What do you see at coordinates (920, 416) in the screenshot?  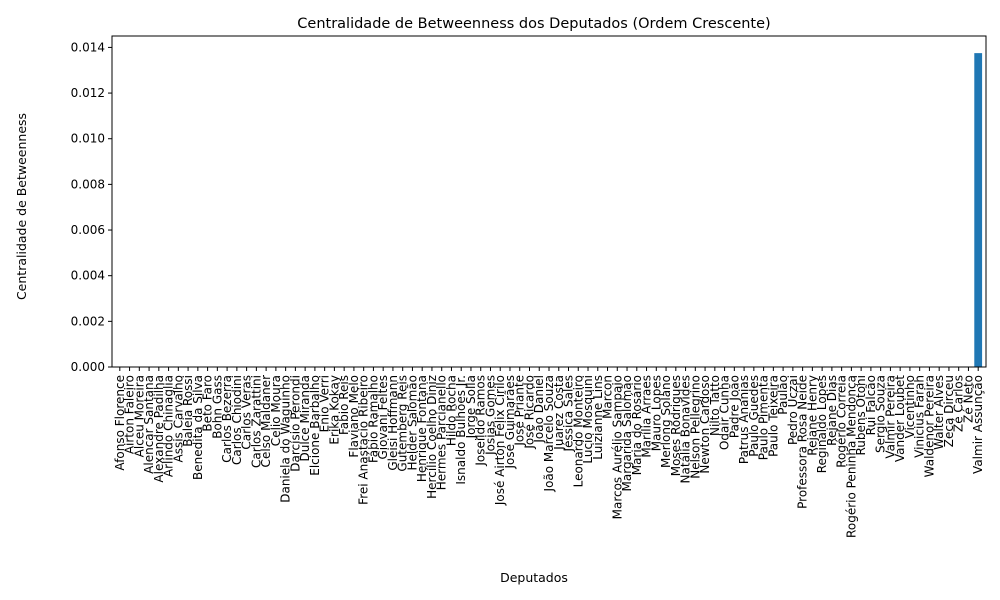 I see `x-tick-label-82: Vinicius Farah` at bounding box center [920, 416].